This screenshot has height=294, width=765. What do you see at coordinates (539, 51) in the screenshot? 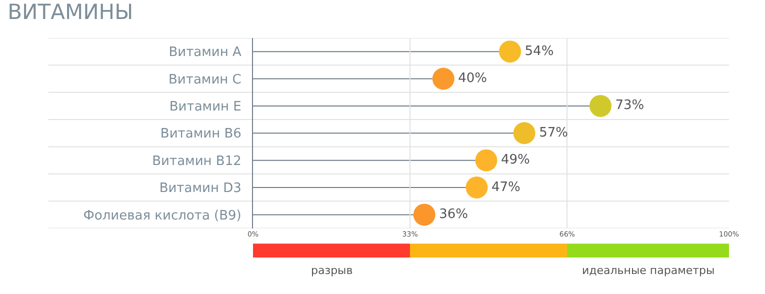
I see `data-label: 54%` at bounding box center [539, 51].